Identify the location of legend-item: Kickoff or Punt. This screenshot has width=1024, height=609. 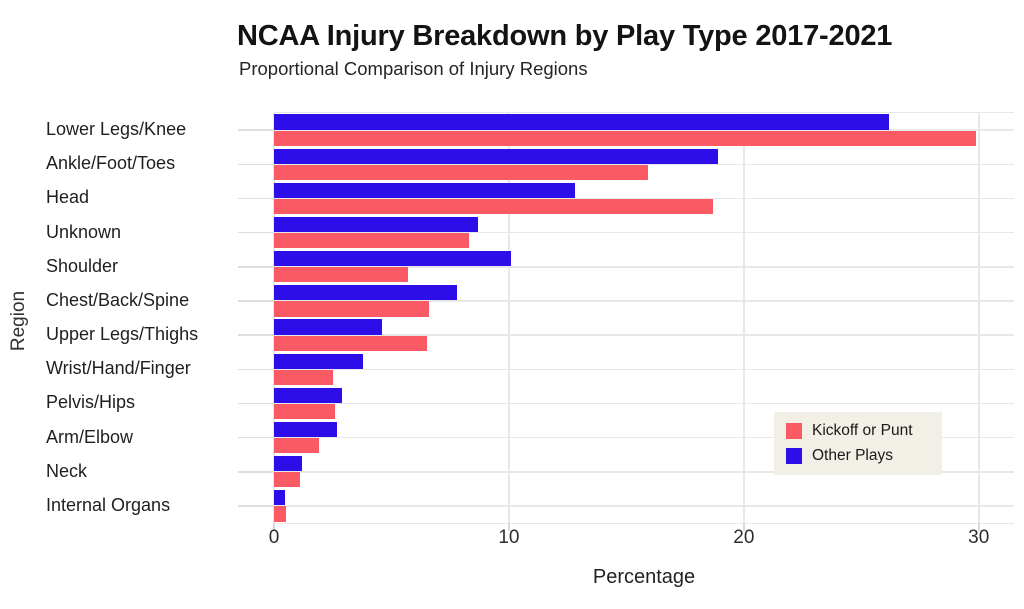
(858, 431).